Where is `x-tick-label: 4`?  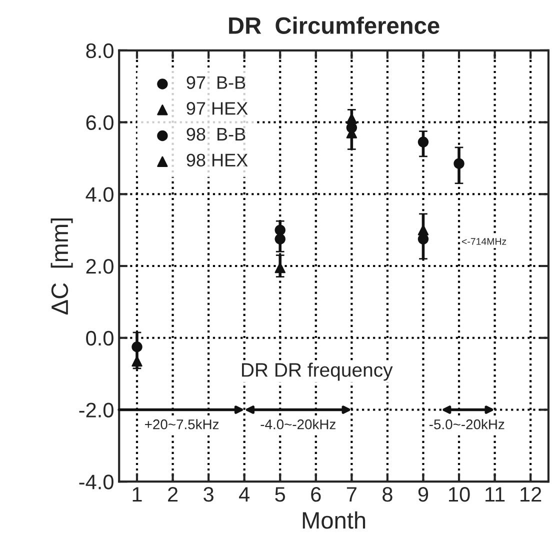
x-tick-label: 4 is located at coordinates (244, 494).